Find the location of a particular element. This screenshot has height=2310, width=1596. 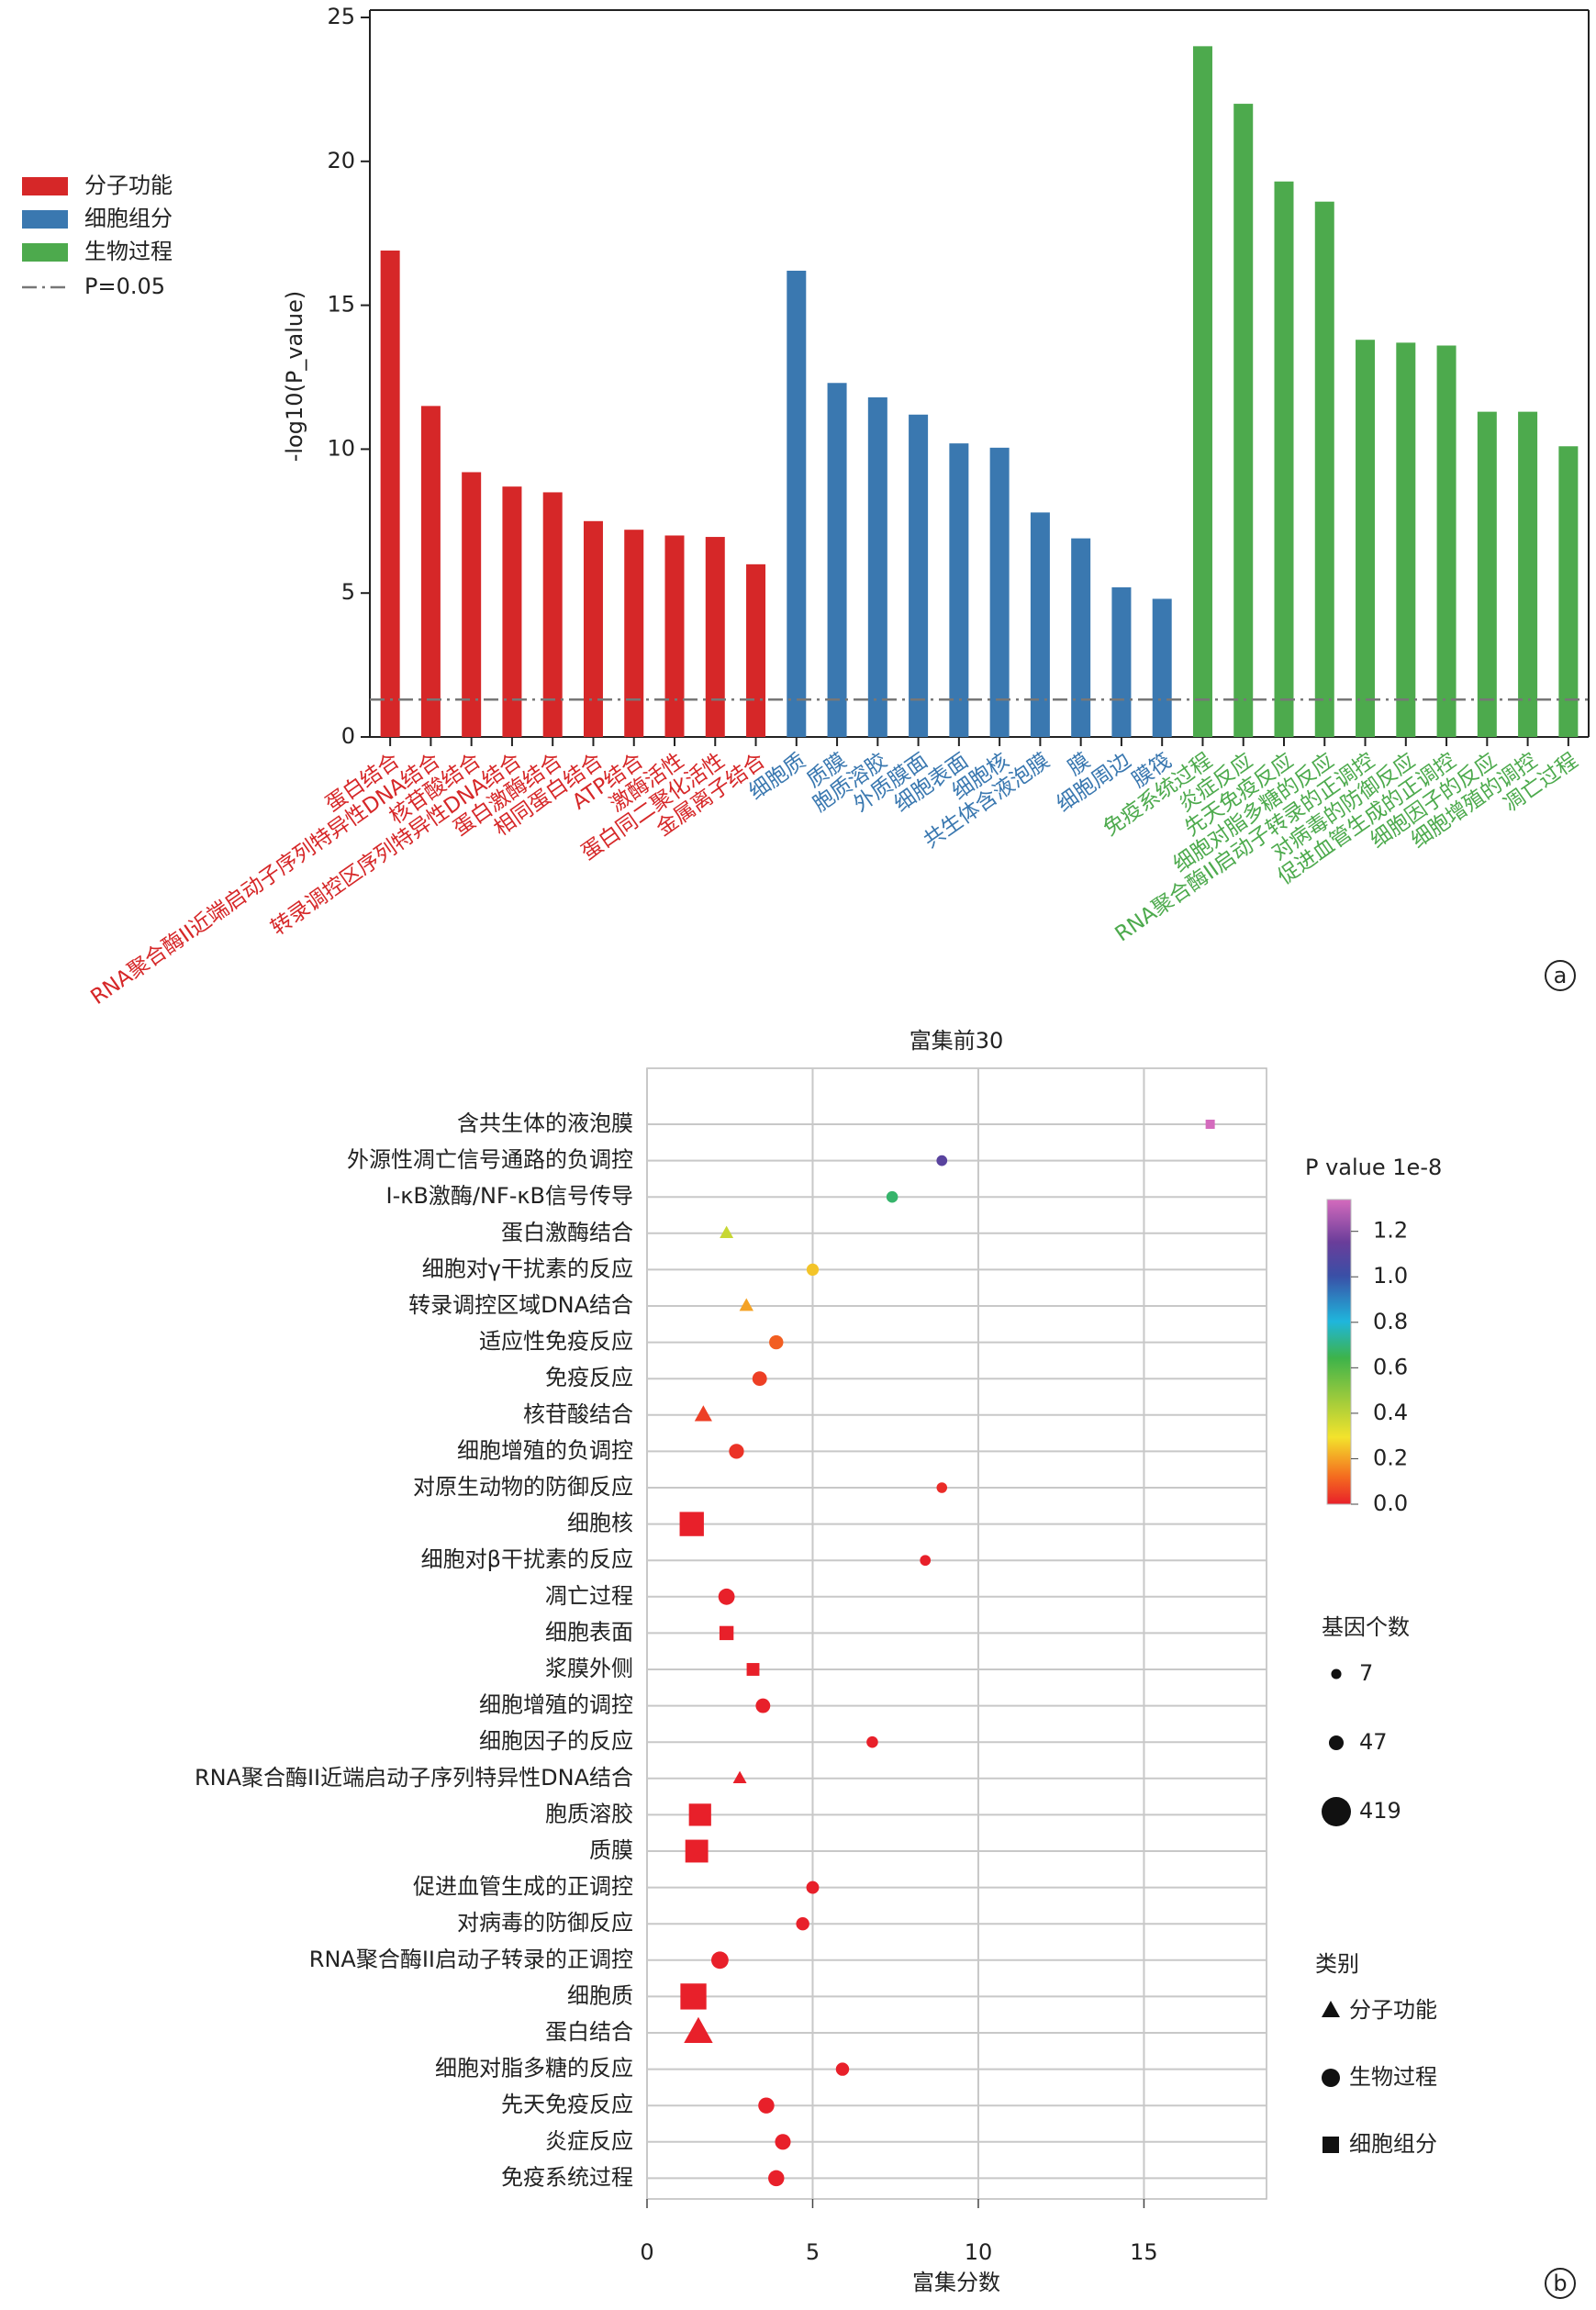

y-tick-label: 免疫系统过程 is located at coordinates (567, 2177).